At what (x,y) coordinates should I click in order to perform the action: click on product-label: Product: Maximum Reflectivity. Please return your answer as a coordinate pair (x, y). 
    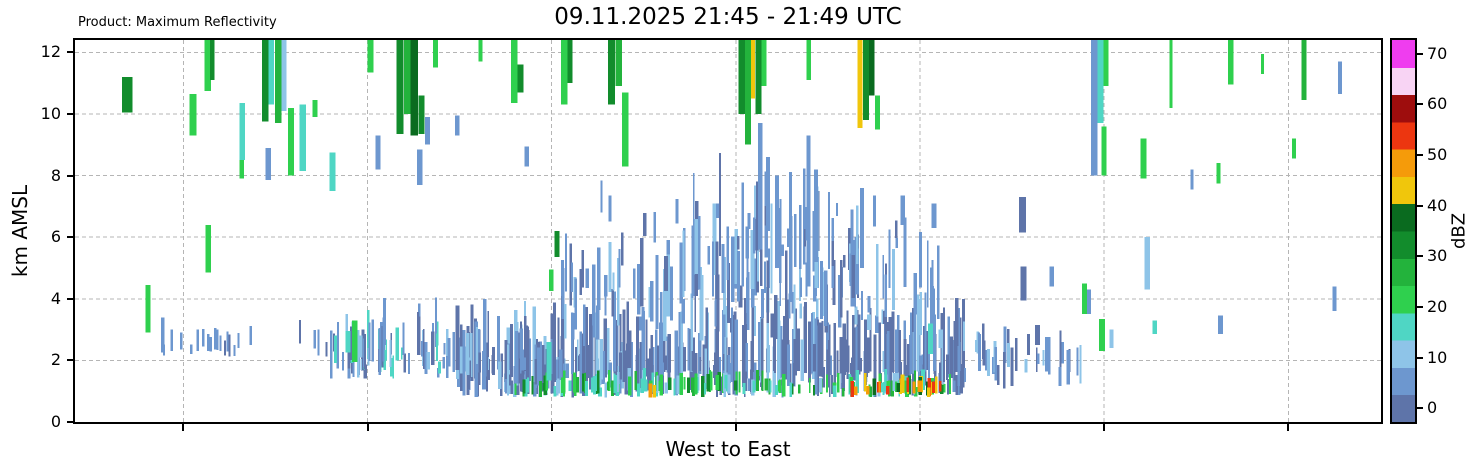
    Looking at the image, I should click on (177, 22).